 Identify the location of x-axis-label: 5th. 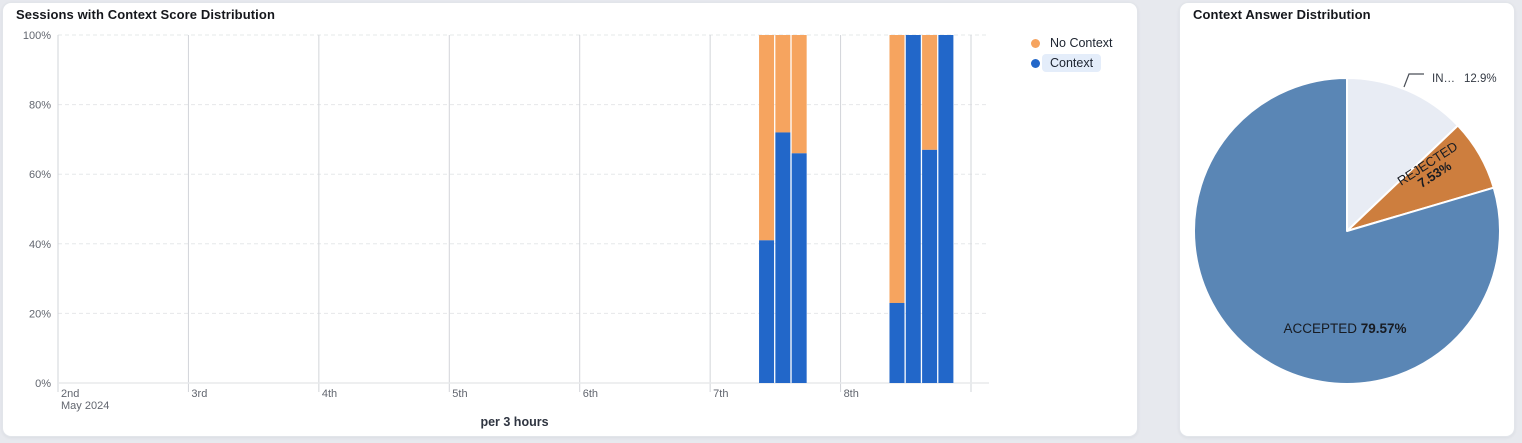
(459, 394).